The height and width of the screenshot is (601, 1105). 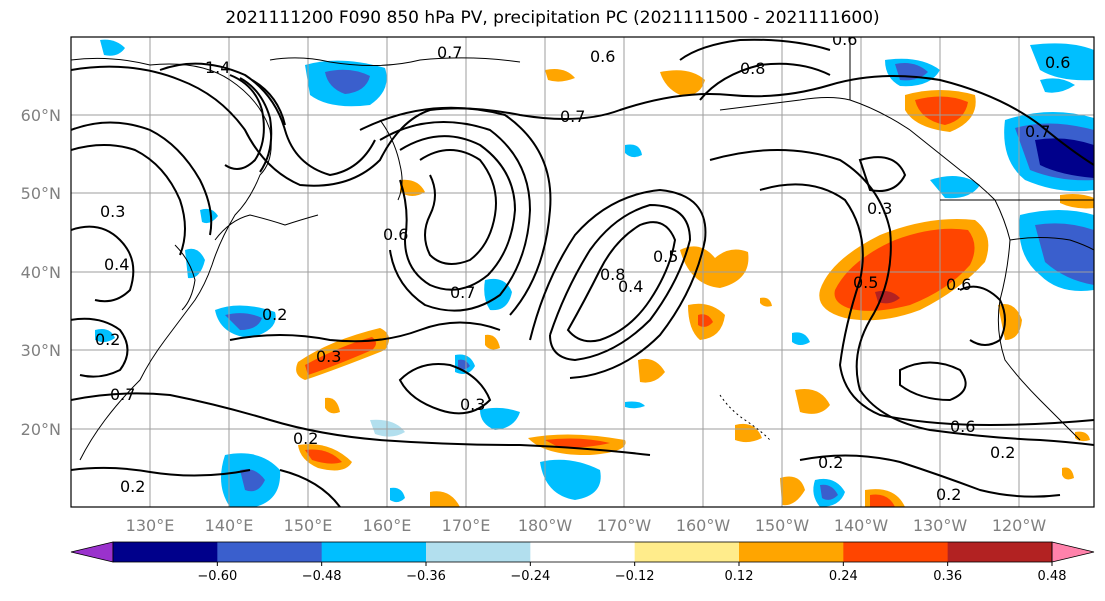 I want to click on colorbar-tick-label: −0.48, so click(x=322, y=576).